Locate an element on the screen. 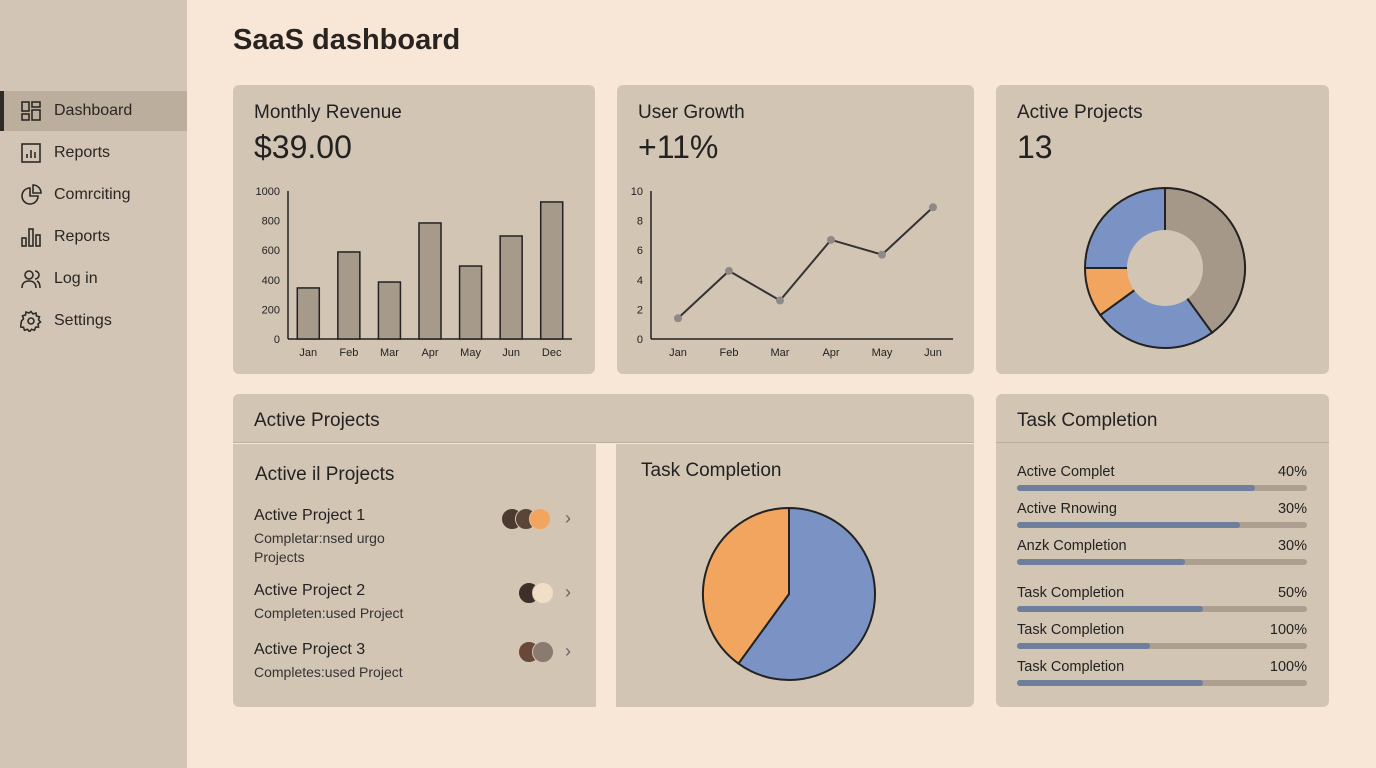  sidebar-item-log-in: Log in is located at coordinates (93, 279).